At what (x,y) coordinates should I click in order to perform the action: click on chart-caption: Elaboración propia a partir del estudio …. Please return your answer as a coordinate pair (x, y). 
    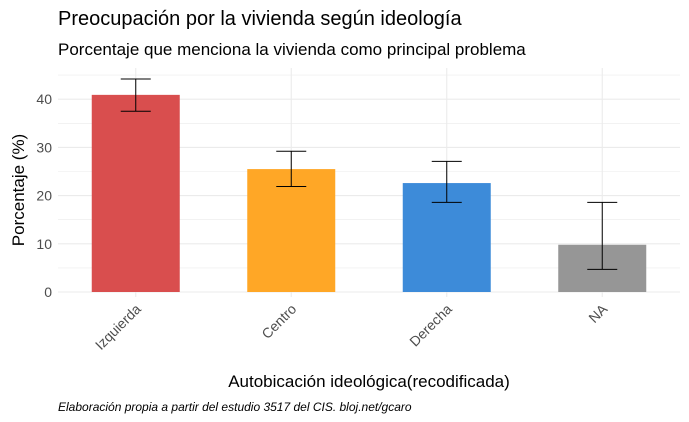
    Looking at the image, I should click on (235, 407).